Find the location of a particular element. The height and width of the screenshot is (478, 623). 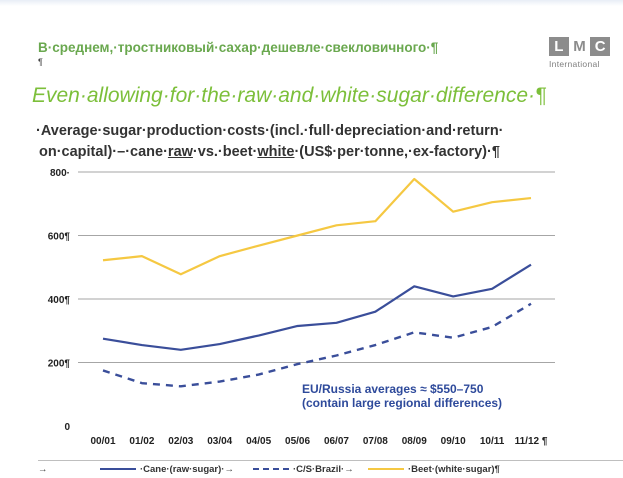

legend-swatch-brazil is located at coordinates (271, 469).